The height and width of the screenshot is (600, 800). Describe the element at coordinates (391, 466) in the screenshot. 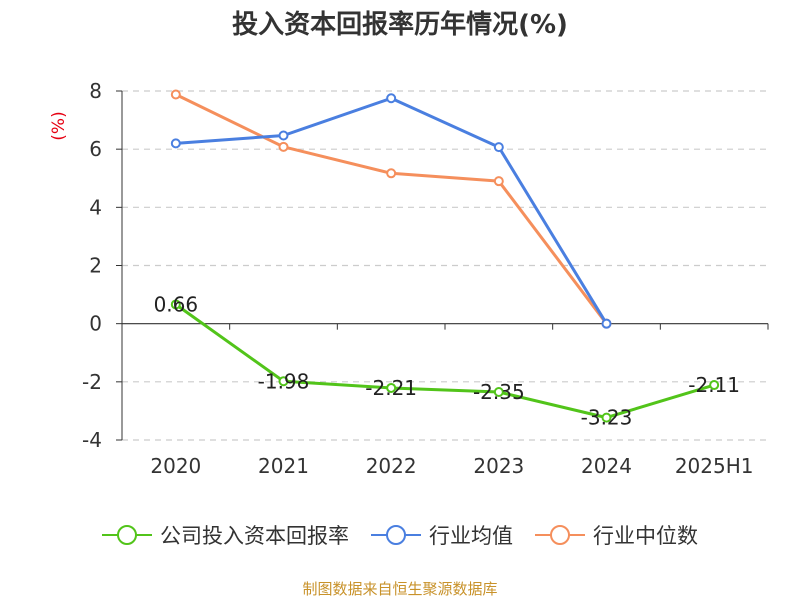

I see `x-tick-label: 2022` at that location.